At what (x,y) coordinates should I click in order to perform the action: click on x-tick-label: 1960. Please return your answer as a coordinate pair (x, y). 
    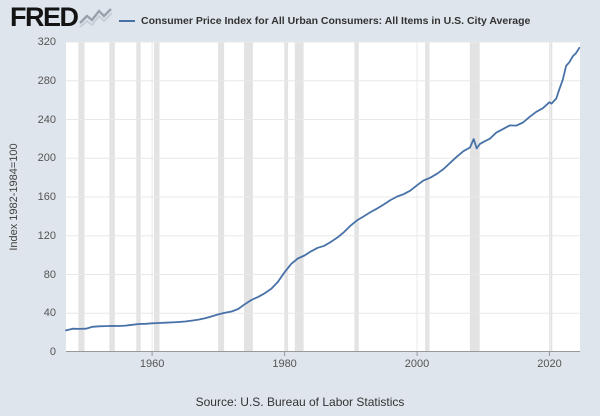
    Looking at the image, I should click on (152, 364).